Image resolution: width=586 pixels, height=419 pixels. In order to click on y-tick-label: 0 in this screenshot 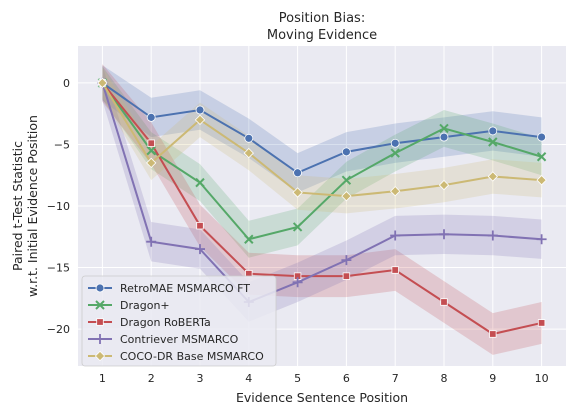, I will do `click(66, 83)`.